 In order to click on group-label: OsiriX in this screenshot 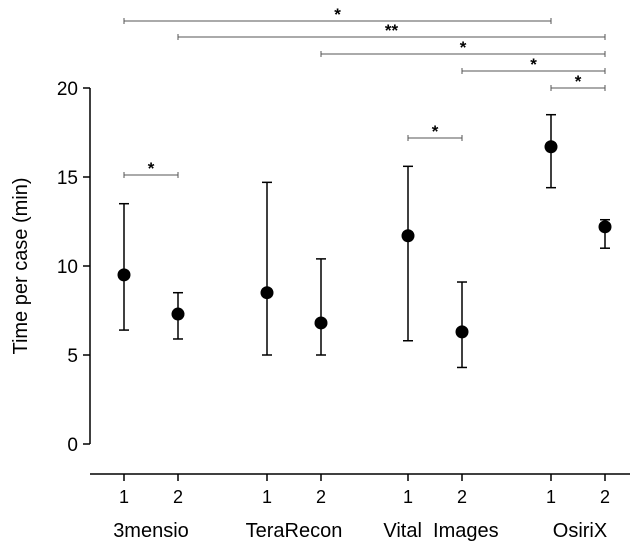, I will do `click(580, 531)`.